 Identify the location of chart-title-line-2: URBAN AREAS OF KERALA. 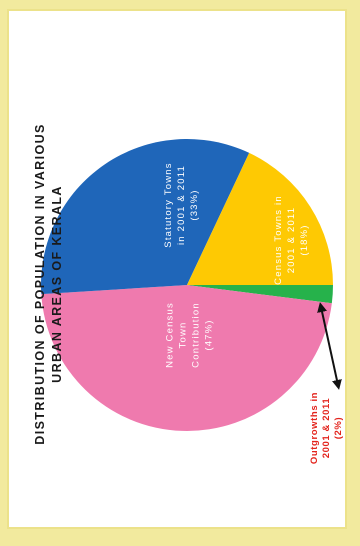
(57, 284).